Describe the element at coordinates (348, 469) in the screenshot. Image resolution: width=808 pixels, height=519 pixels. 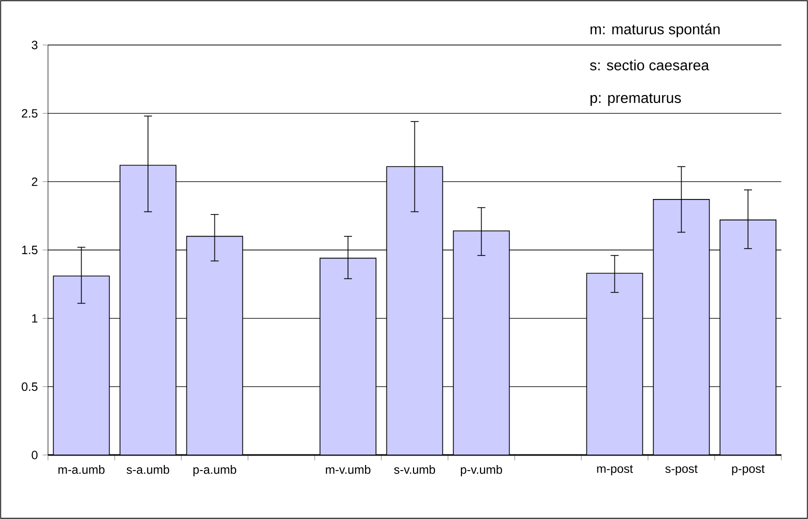
I see `x-tick-label: m-v.umb` at that location.